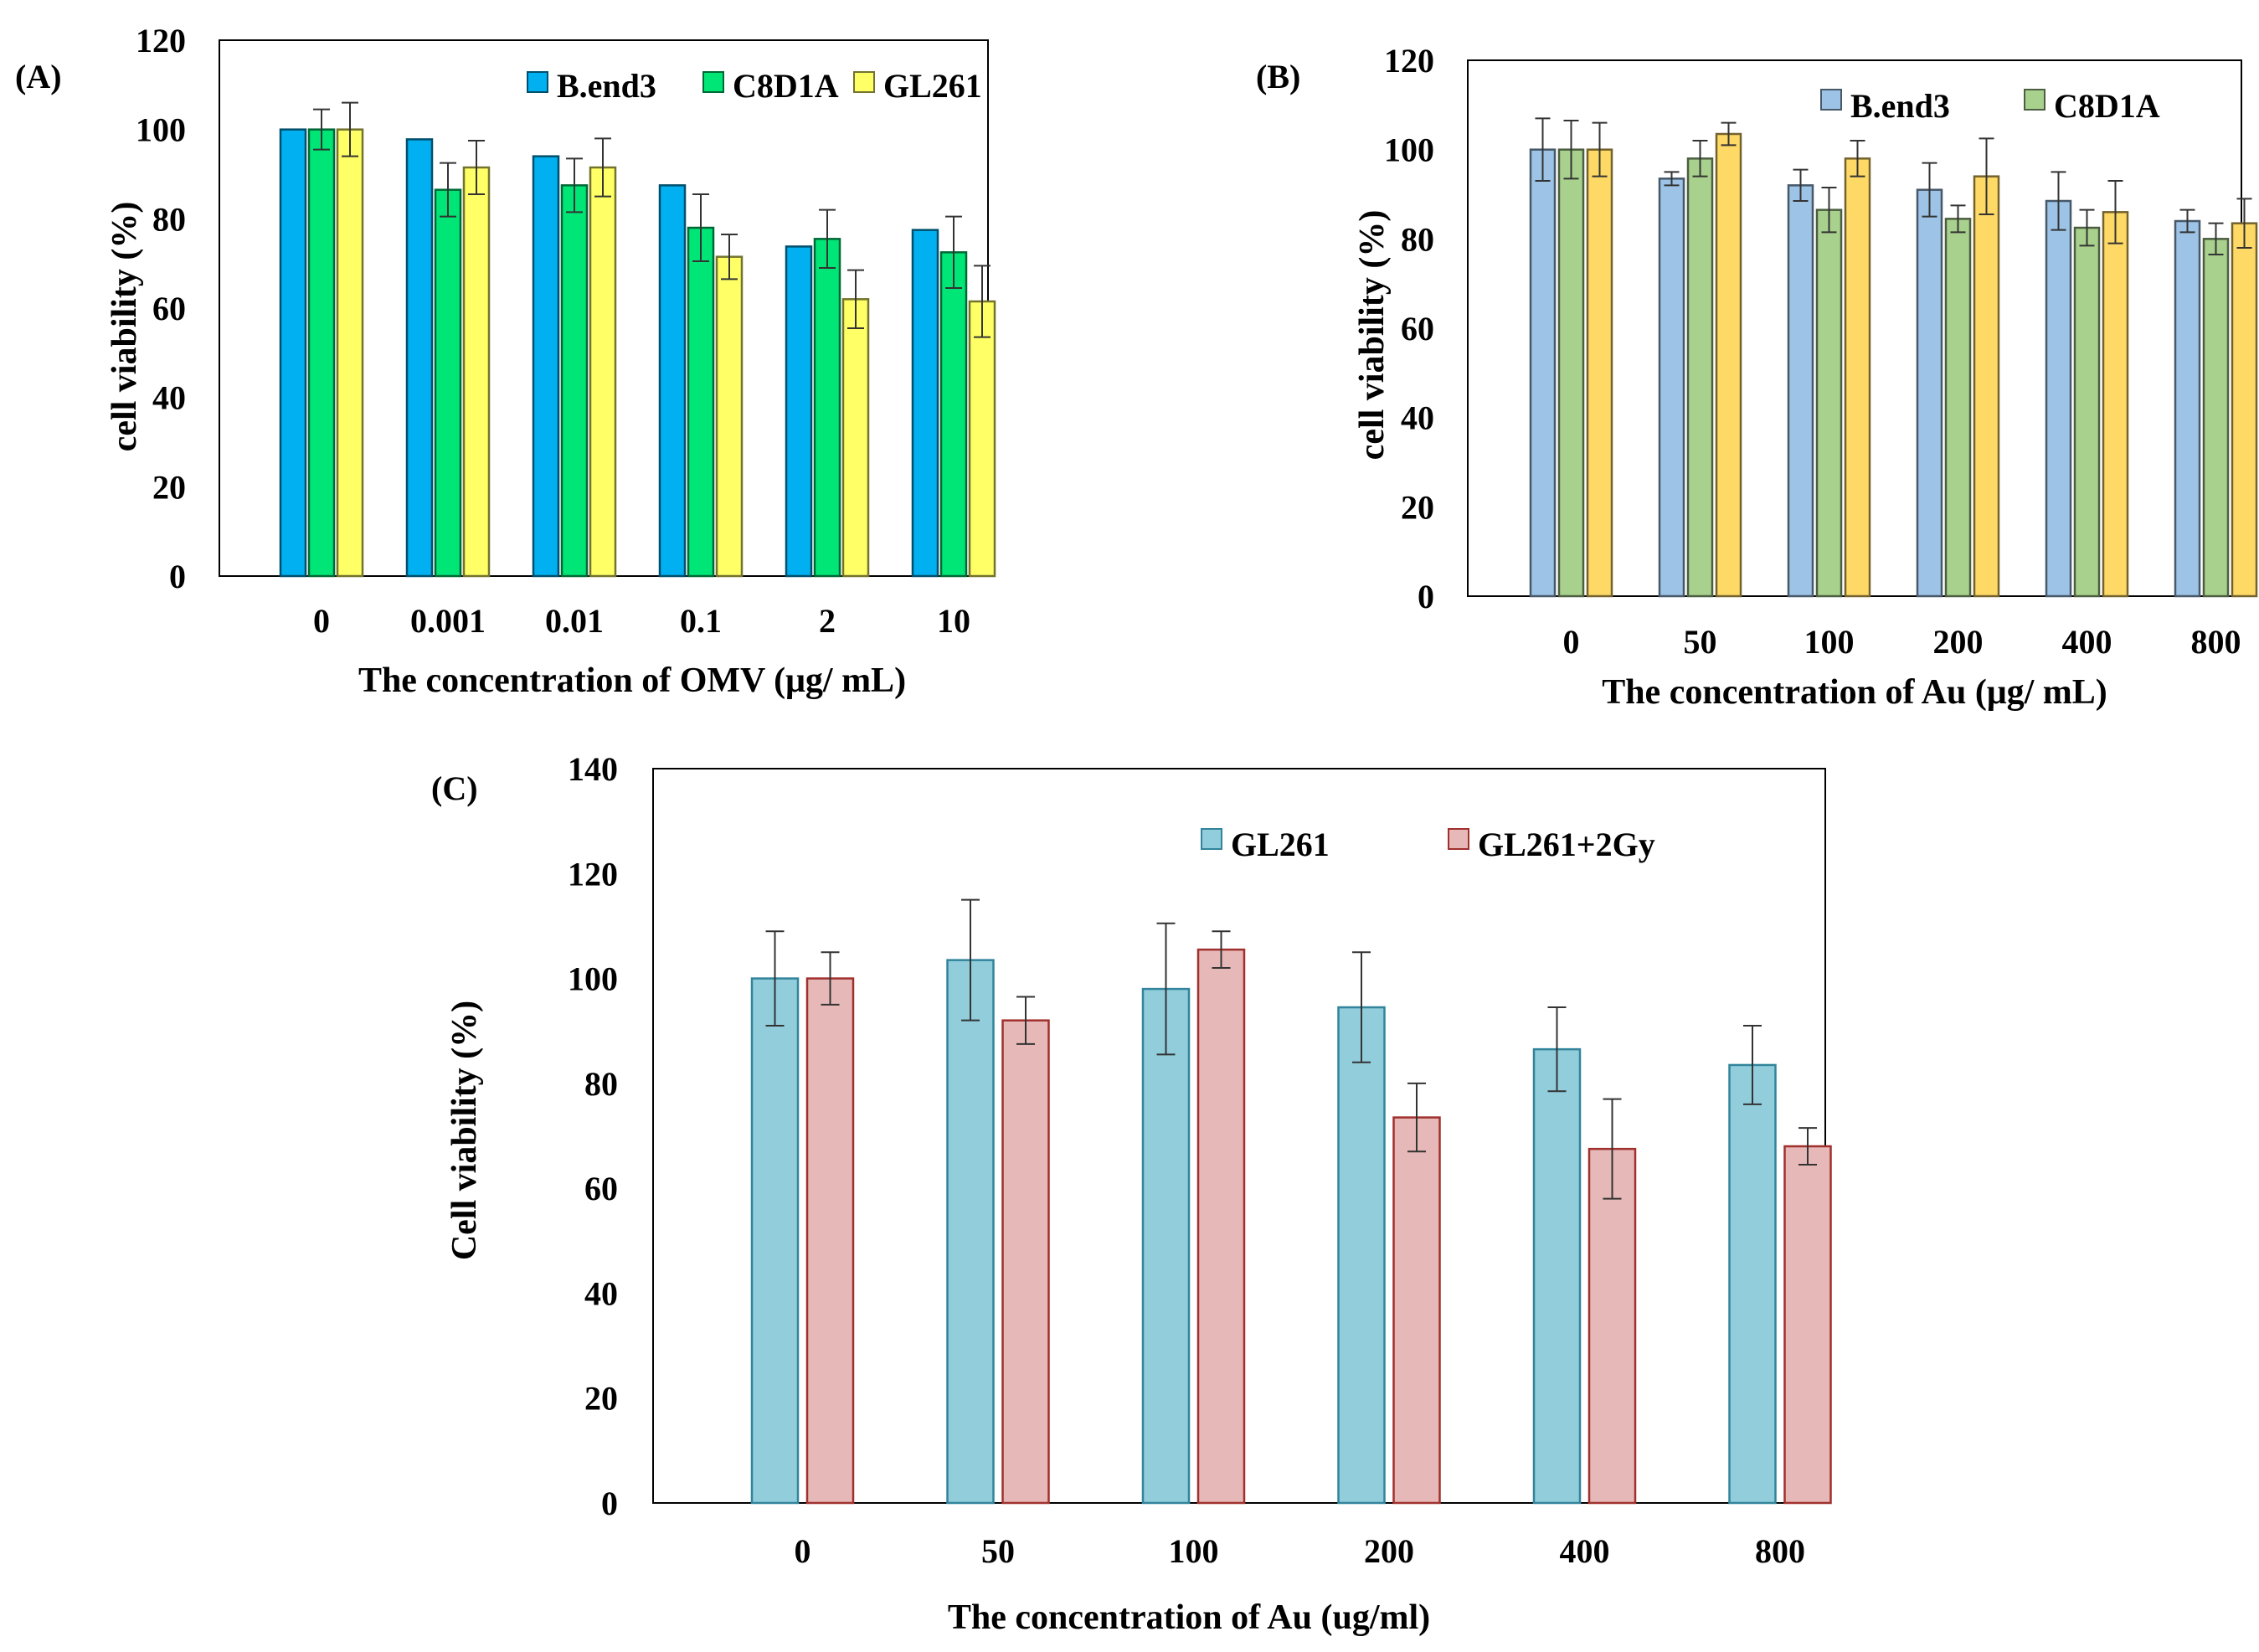  What do you see at coordinates (953, 621) in the screenshot?
I see `x-tick-label: 10` at bounding box center [953, 621].